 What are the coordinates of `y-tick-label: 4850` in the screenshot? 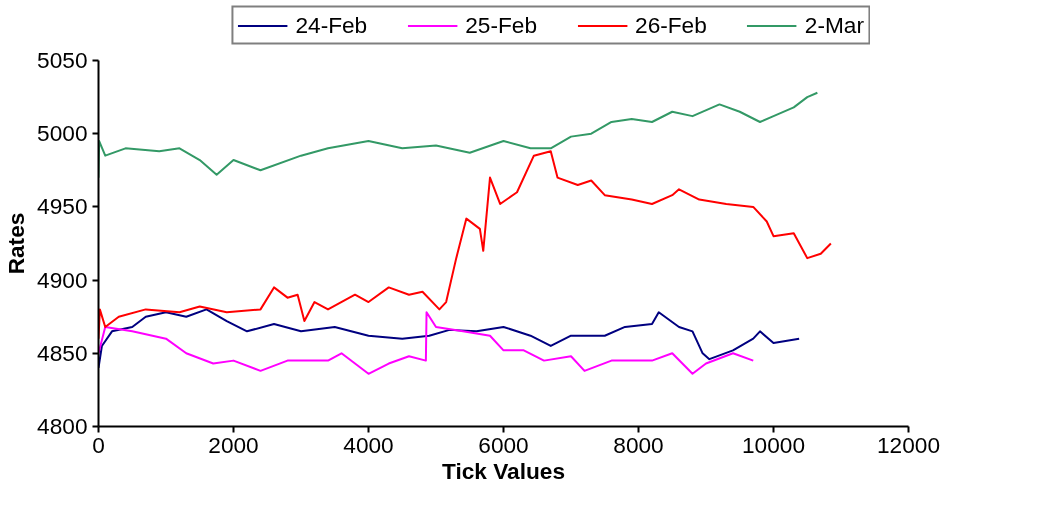 It's located at (62, 352).